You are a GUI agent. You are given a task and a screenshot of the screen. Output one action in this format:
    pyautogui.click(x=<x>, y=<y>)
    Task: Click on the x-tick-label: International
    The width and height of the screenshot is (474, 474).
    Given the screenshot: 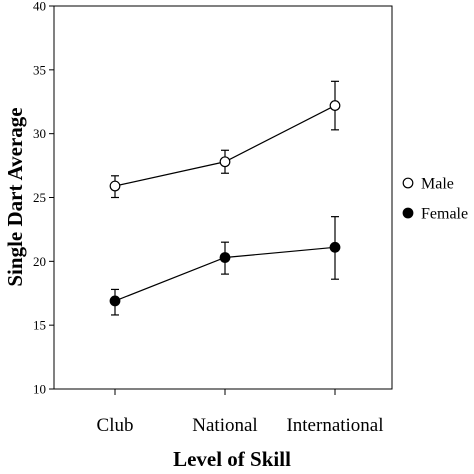 What is the action you would take?
    pyautogui.click(x=334, y=425)
    